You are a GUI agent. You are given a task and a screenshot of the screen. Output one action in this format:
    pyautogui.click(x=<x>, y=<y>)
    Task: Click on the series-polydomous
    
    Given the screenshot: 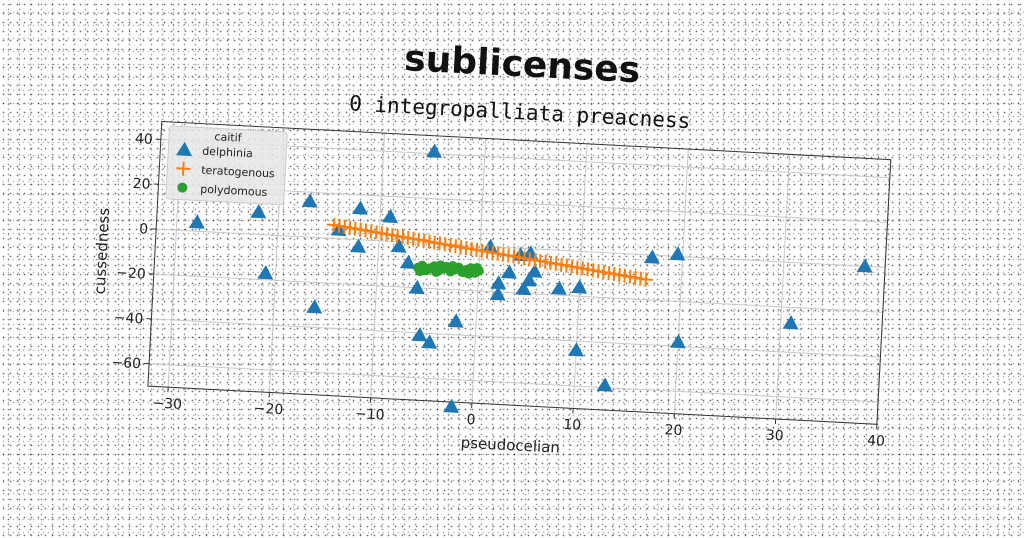 What is the action you would take?
    pyautogui.click(x=449, y=269)
    